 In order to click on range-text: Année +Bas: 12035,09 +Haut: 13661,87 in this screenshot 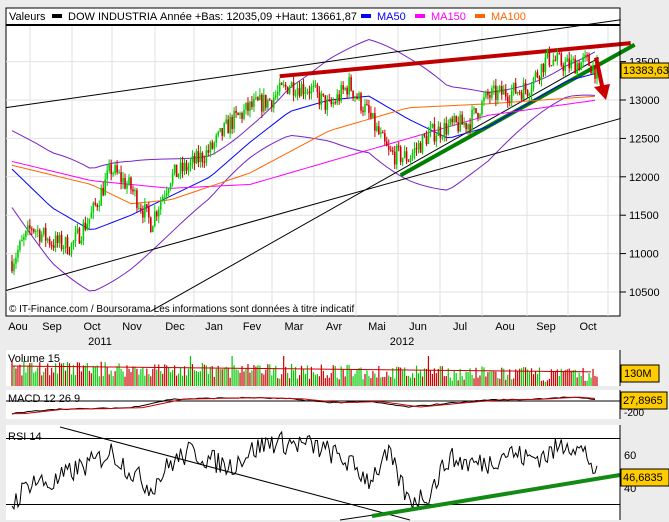, I will do `click(258, 17)`.